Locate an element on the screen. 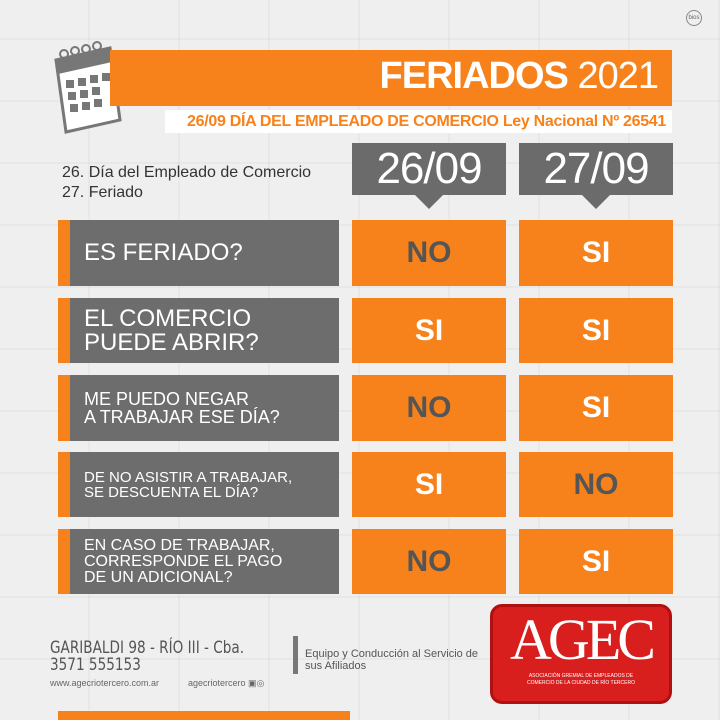 This screenshot has height=720, width=720. page-title: FERIADOS 2021 is located at coordinates (519, 76).